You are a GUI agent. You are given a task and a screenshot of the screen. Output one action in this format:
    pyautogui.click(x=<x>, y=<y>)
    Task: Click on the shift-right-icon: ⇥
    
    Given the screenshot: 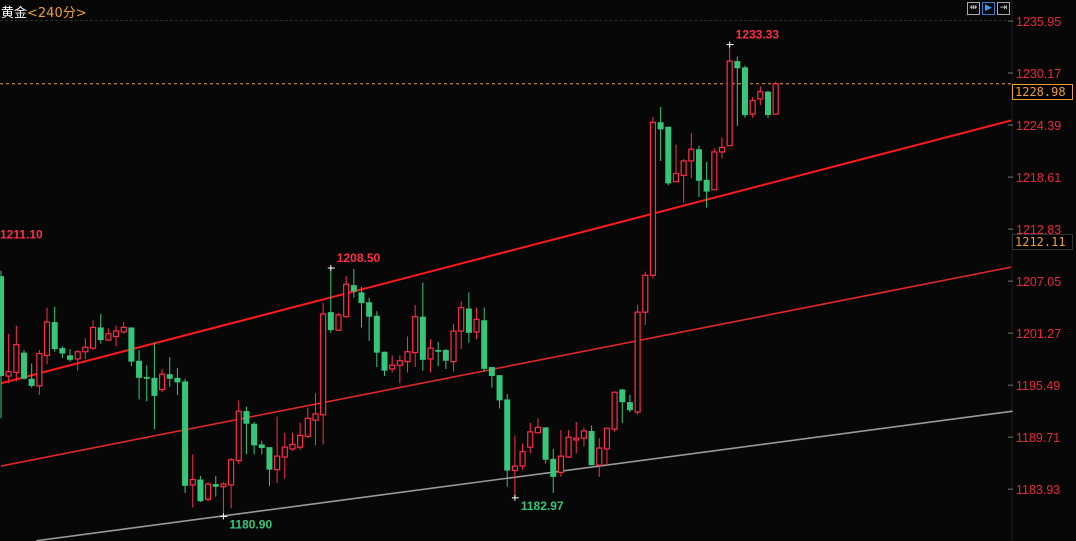 What is the action you would take?
    pyautogui.click(x=1003, y=8)
    